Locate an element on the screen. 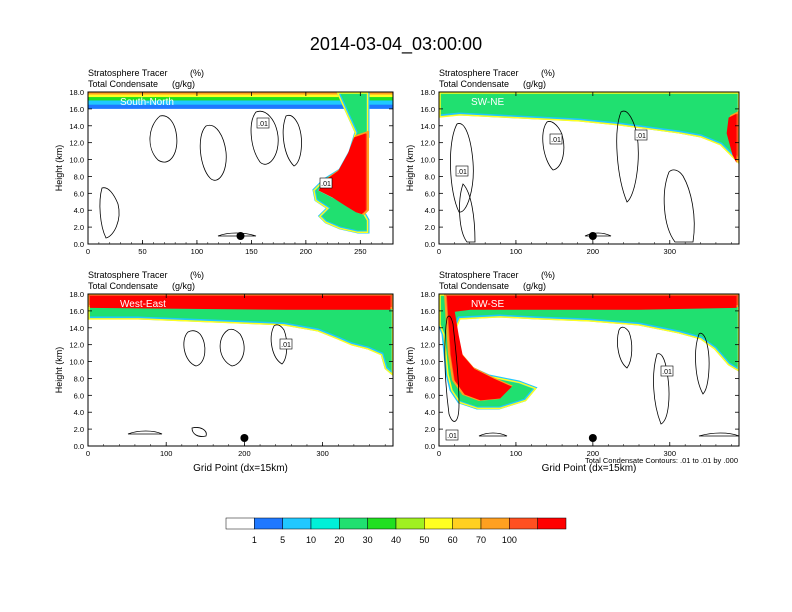 The width and height of the screenshot is (792, 612). figure-title: 2014-03-04_03:00:00 is located at coordinates (396, 44).